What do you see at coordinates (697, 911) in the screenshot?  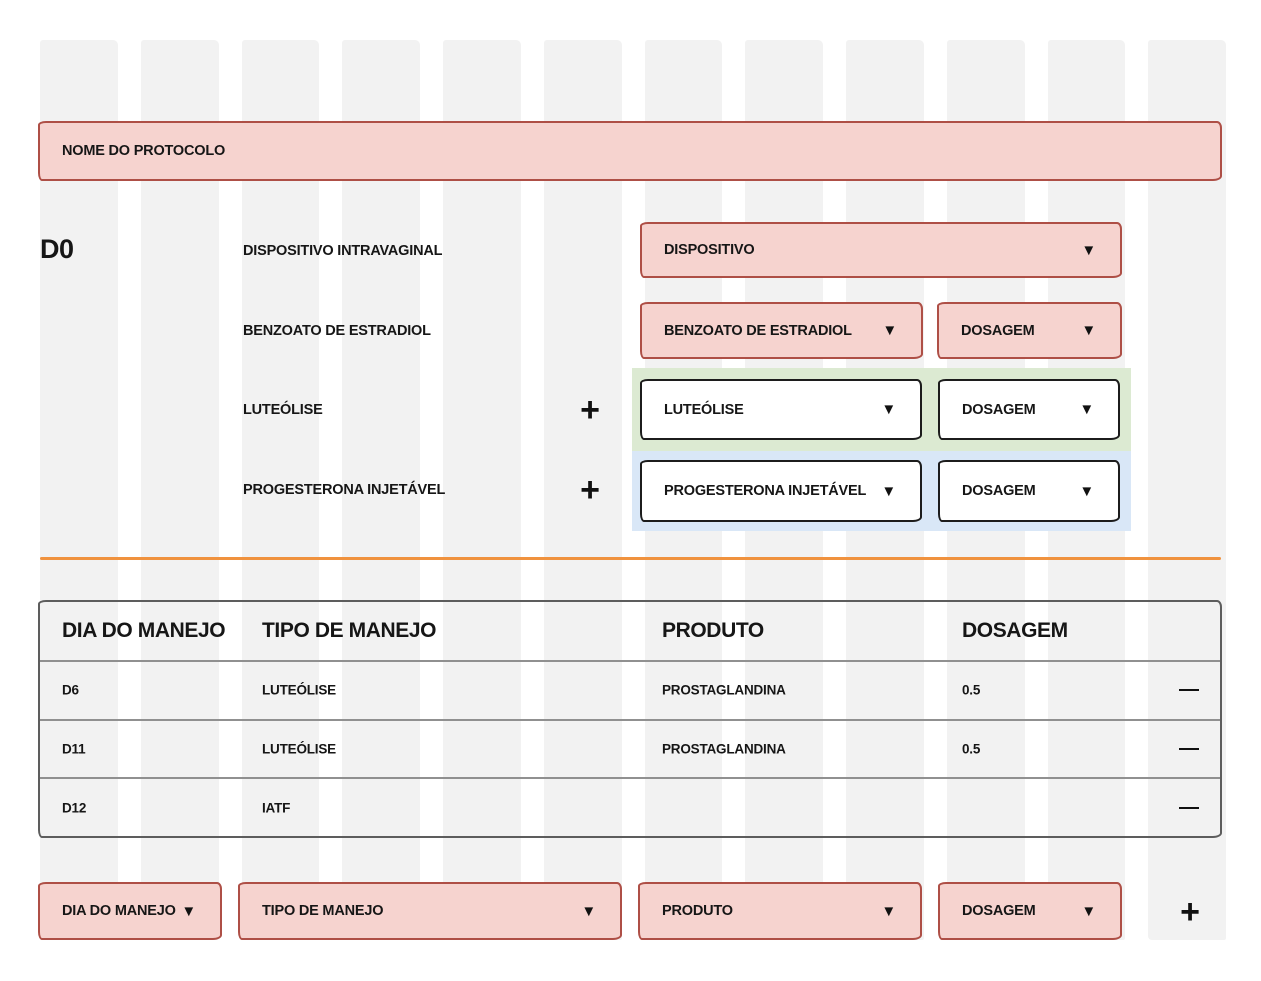 I see `new-produto-value: PRODUTO` at bounding box center [697, 911].